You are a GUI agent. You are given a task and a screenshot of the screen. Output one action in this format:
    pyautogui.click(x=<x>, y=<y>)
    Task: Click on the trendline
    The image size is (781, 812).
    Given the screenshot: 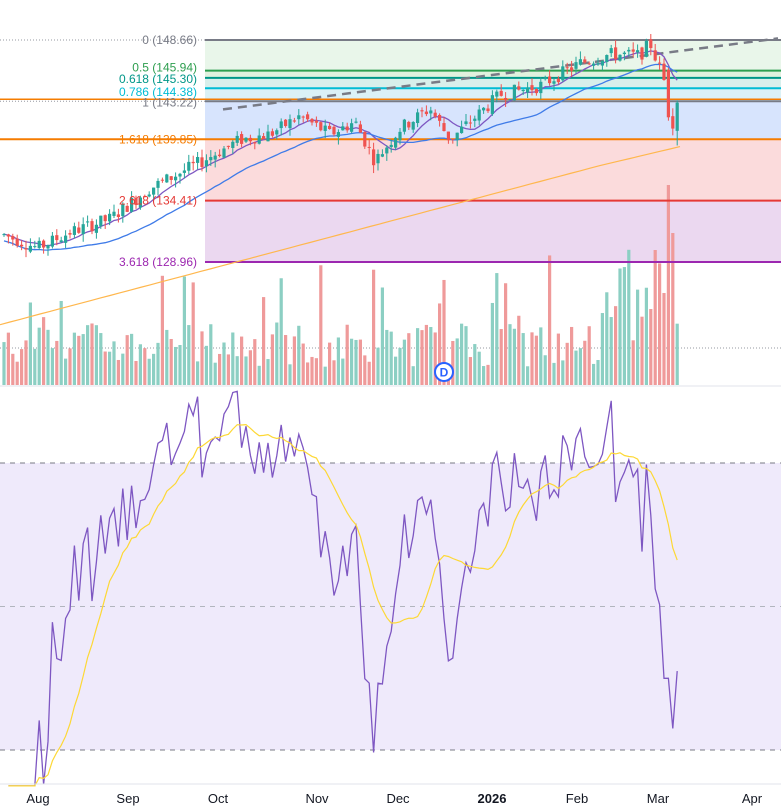 What is the action you would take?
    pyautogui.click(x=500, y=74)
    